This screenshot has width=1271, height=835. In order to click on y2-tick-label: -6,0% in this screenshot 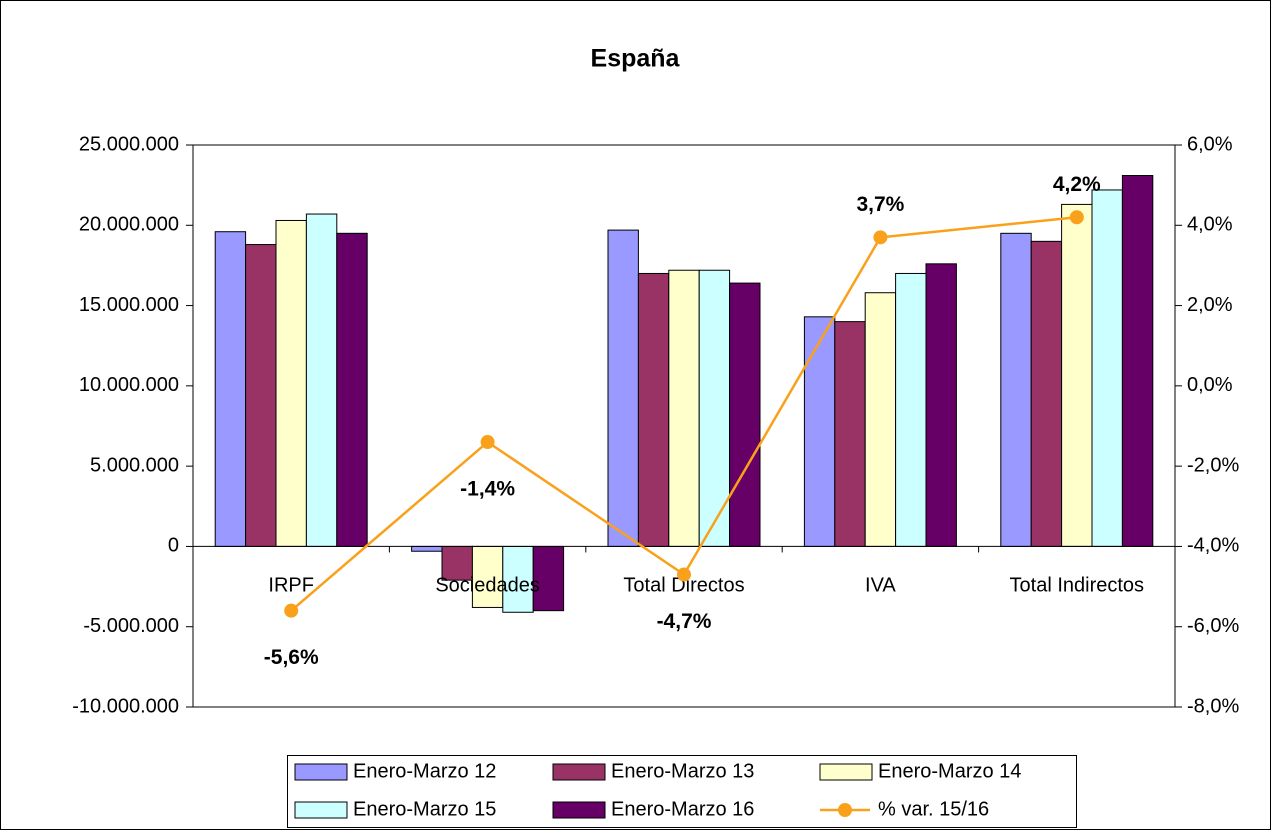, I will do `click(1213, 626)`.